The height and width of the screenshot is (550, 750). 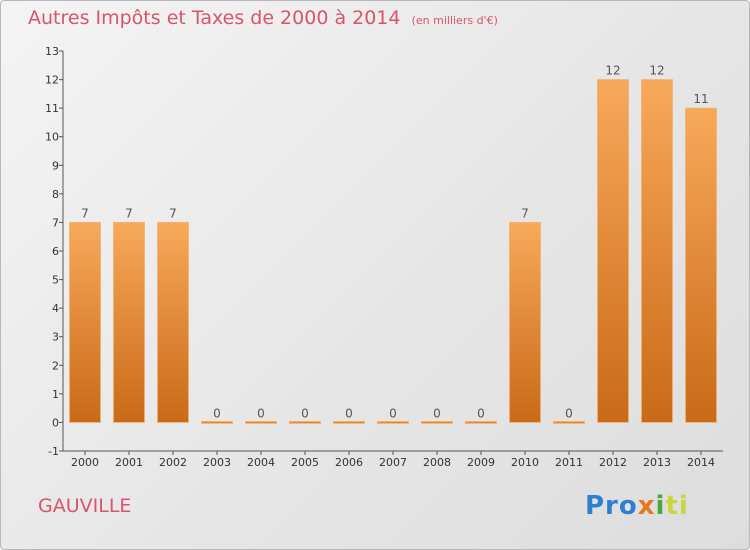 What do you see at coordinates (85, 462) in the screenshot?
I see `x-tick-label: 2000` at bounding box center [85, 462].